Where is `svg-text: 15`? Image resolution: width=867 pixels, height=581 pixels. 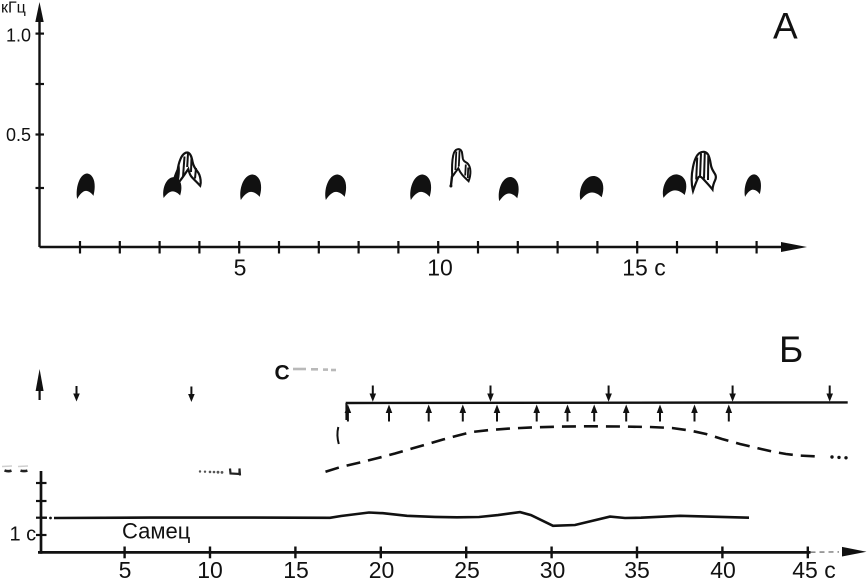
svg-text: 15 is located at coordinates (296, 569).